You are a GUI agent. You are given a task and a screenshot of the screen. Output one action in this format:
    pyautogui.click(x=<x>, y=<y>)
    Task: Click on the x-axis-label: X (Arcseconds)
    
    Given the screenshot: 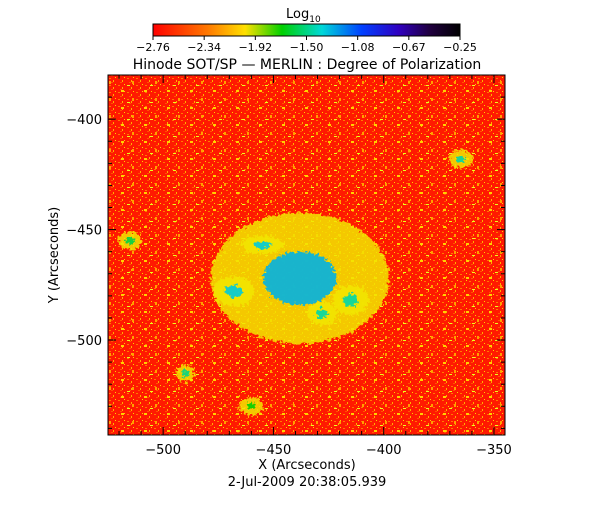 What is the action you would take?
    pyautogui.click(x=306, y=465)
    